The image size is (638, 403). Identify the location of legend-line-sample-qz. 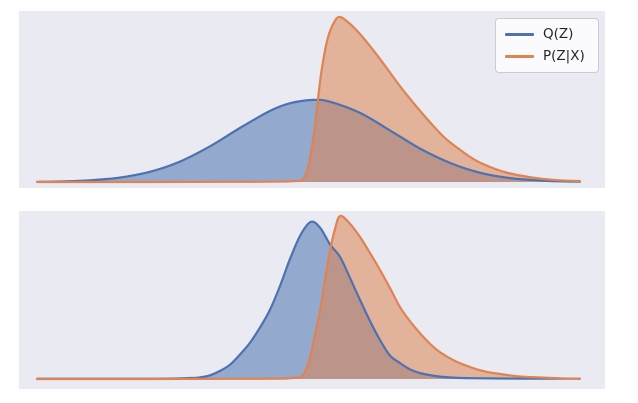
(519, 34).